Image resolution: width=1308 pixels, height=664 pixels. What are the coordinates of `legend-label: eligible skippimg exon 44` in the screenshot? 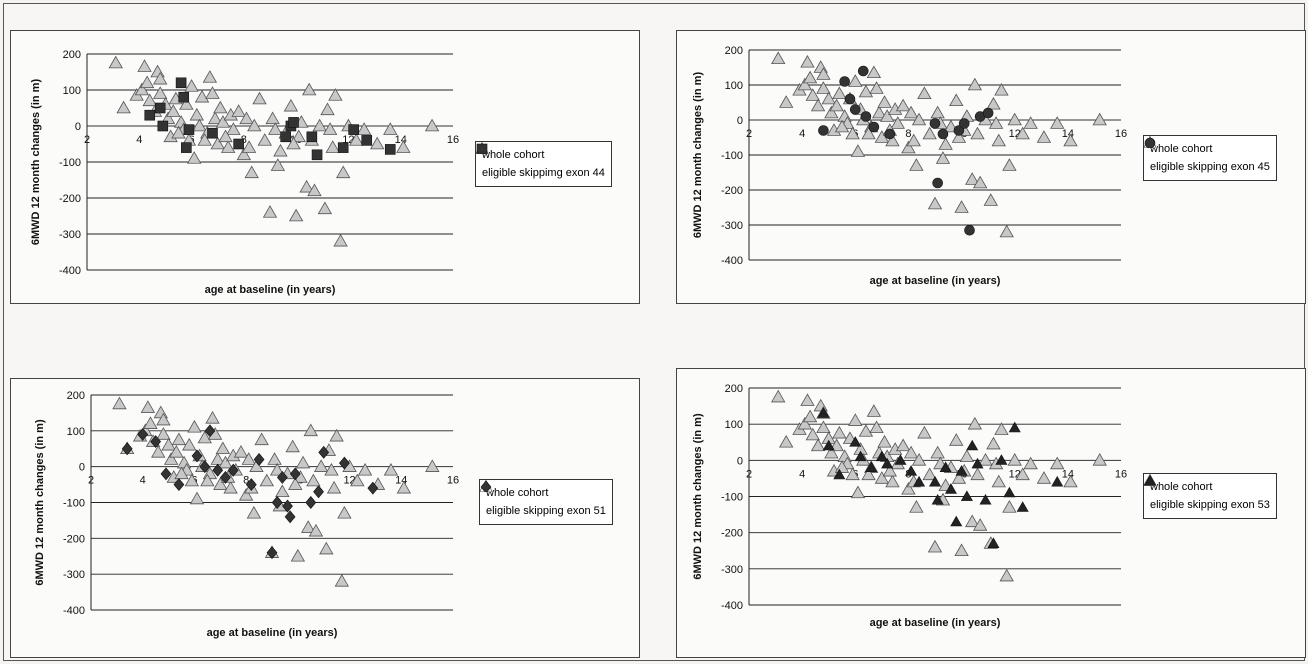 It's located at (543, 173).